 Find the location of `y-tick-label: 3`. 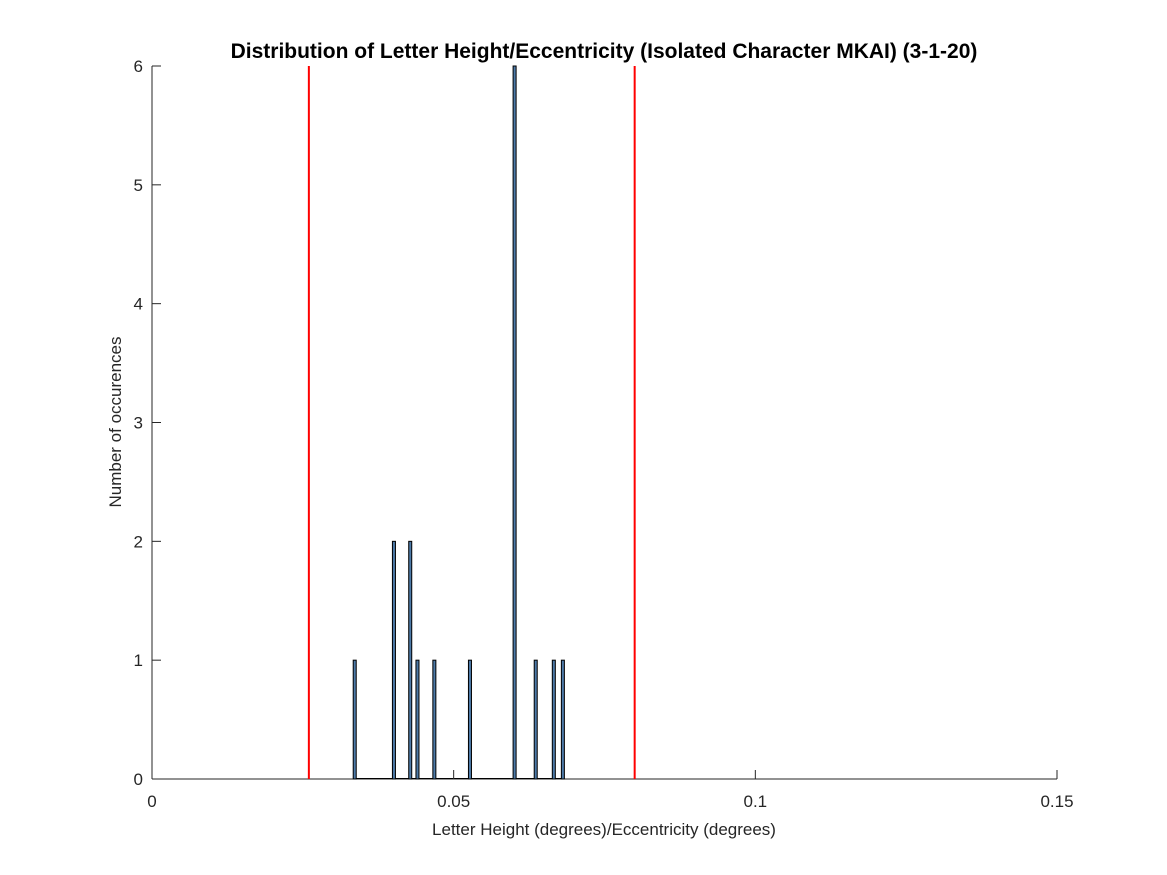

y-tick-label: 3 is located at coordinates (138, 423).